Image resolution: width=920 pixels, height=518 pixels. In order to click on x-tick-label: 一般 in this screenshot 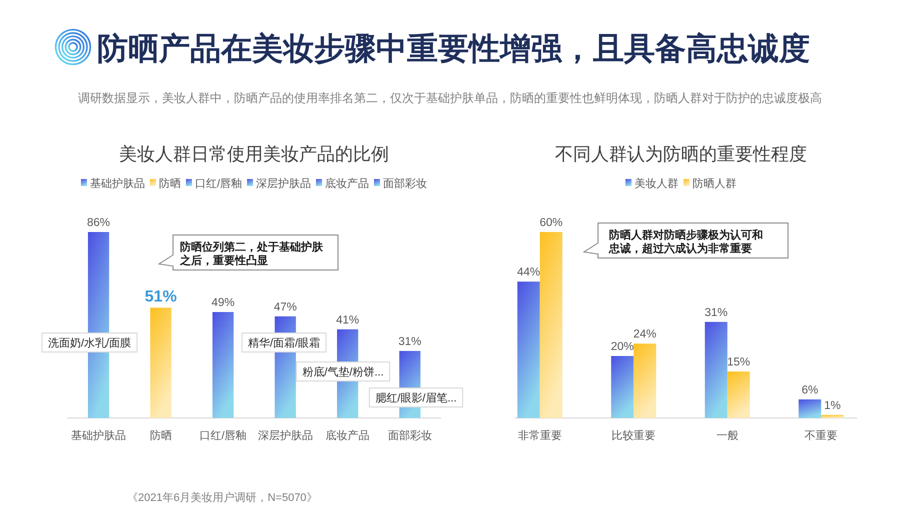, I will do `click(727, 436)`.